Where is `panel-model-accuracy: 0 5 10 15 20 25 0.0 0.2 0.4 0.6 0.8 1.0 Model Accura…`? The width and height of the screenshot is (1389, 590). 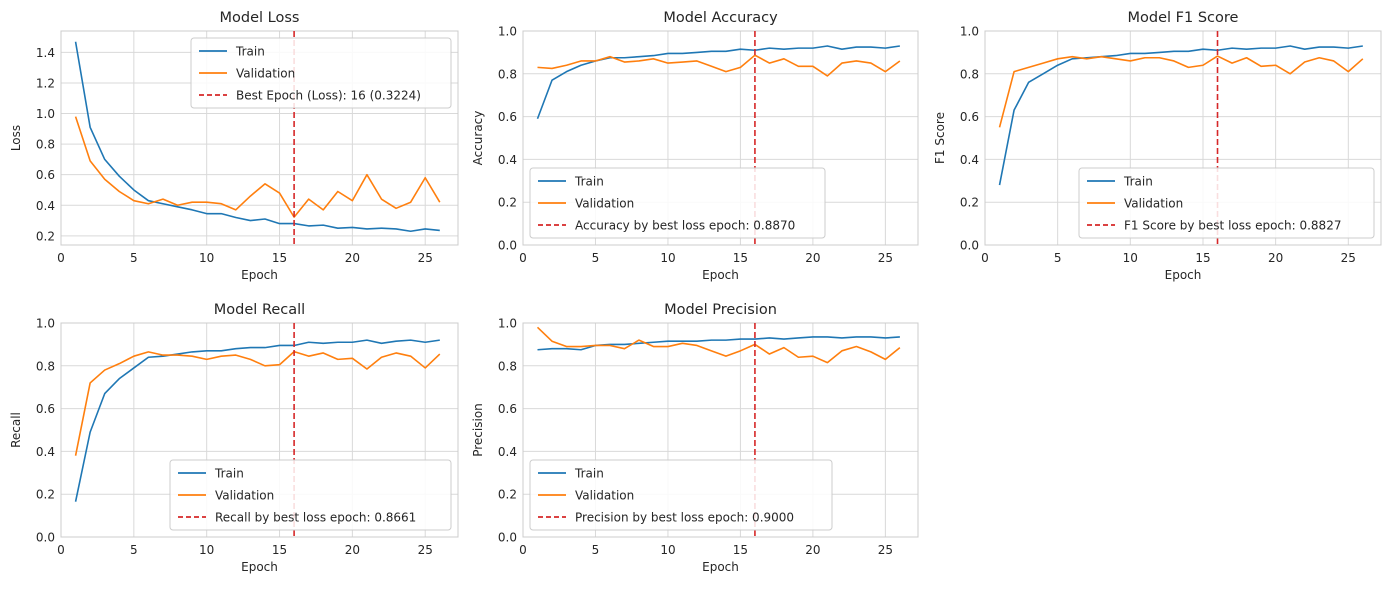
panel-model-accuracy: 0 5 10 15 20 25 0.0 0.2 0.4 0.6 0.8 1.0 Model Accura… is located at coordinates (695, 146).